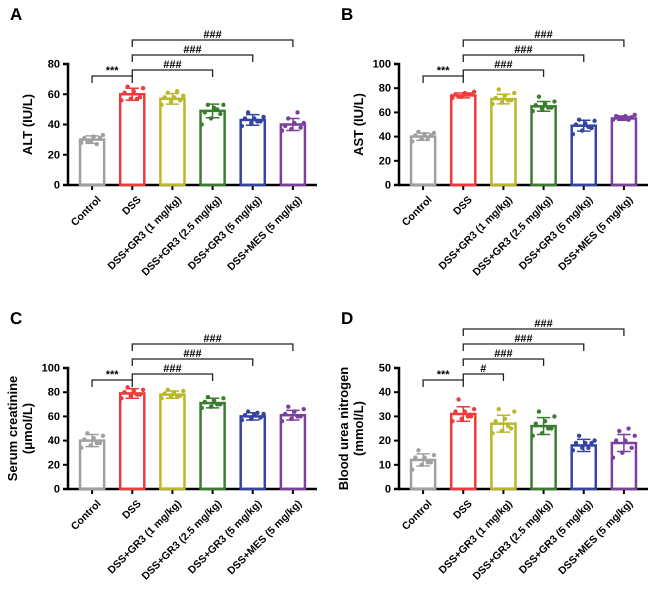 The height and width of the screenshot is (607, 662). What do you see at coordinates (347, 318) in the screenshot?
I see `chart-title: D` at bounding box center [347, 318].